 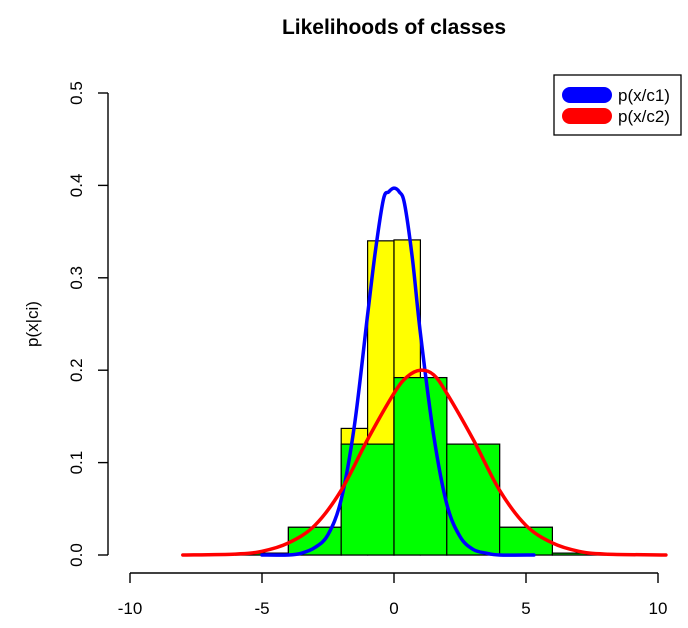 What do you see at coordinates (130, 608) in the screenshot?
I see `x-tick-label: -10` at bounding box center [130, 608].